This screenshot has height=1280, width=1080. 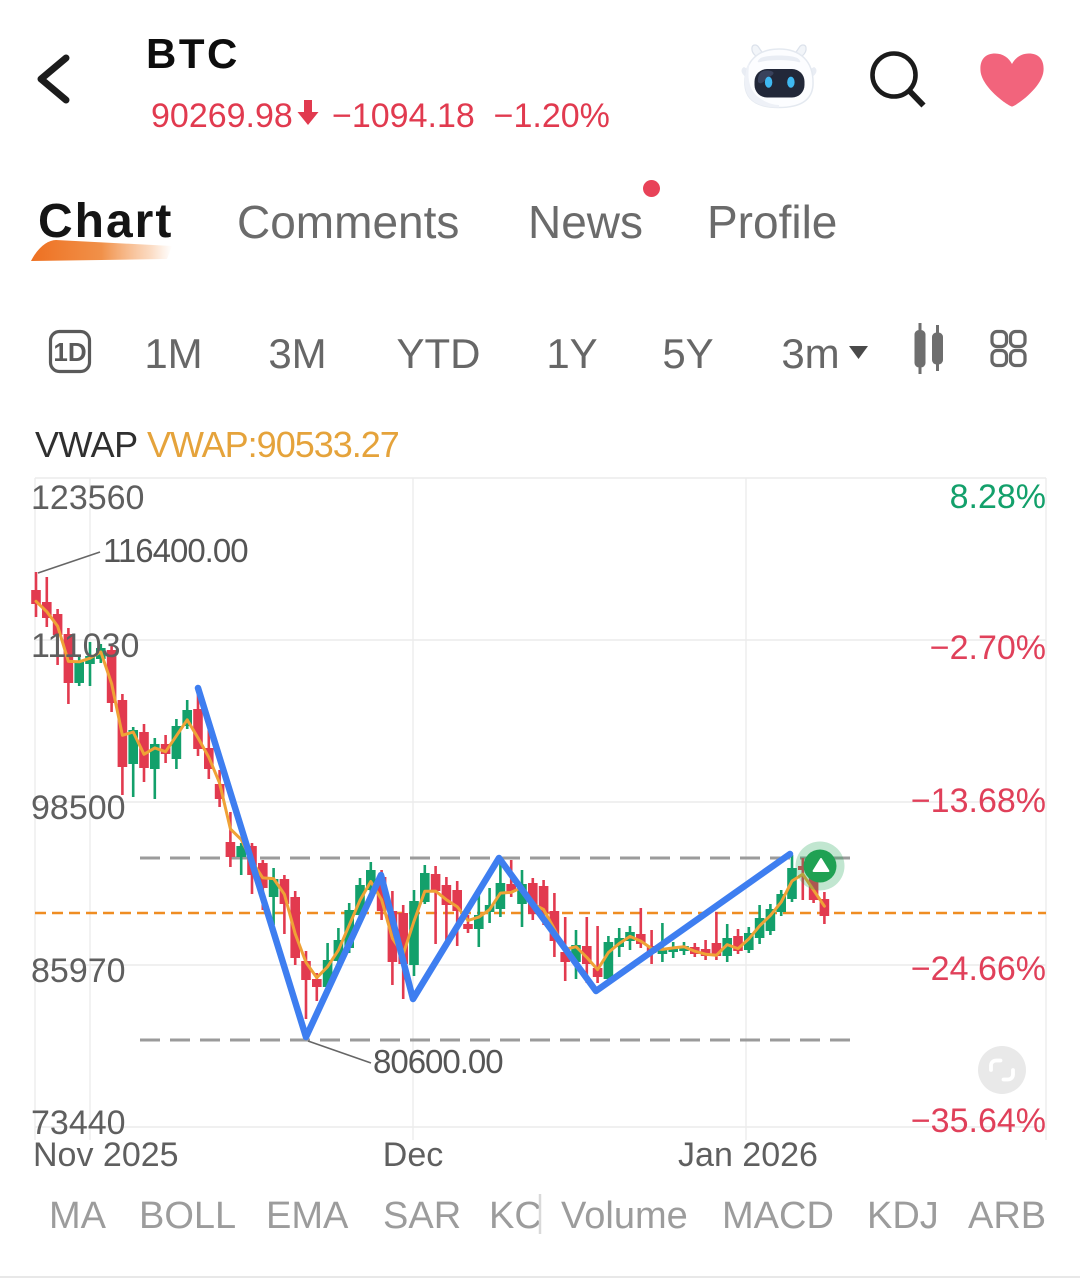 I want to click on svg-text: EMA, so click(x=307, y=1216).